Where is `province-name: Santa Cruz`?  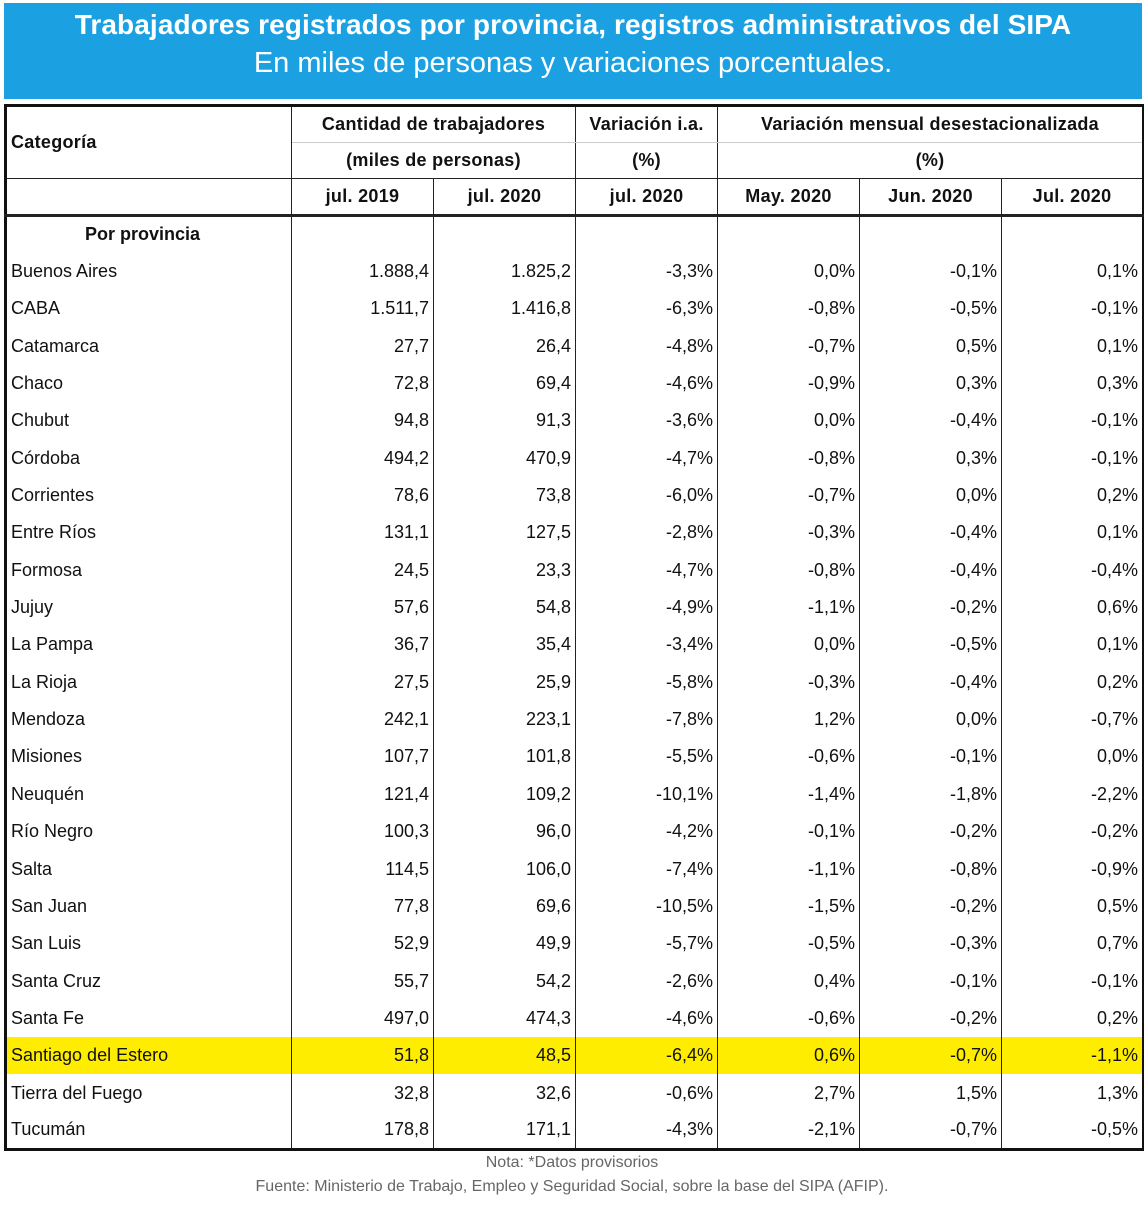
province-name: Santa Cruz is located at coordinates (148, 981).